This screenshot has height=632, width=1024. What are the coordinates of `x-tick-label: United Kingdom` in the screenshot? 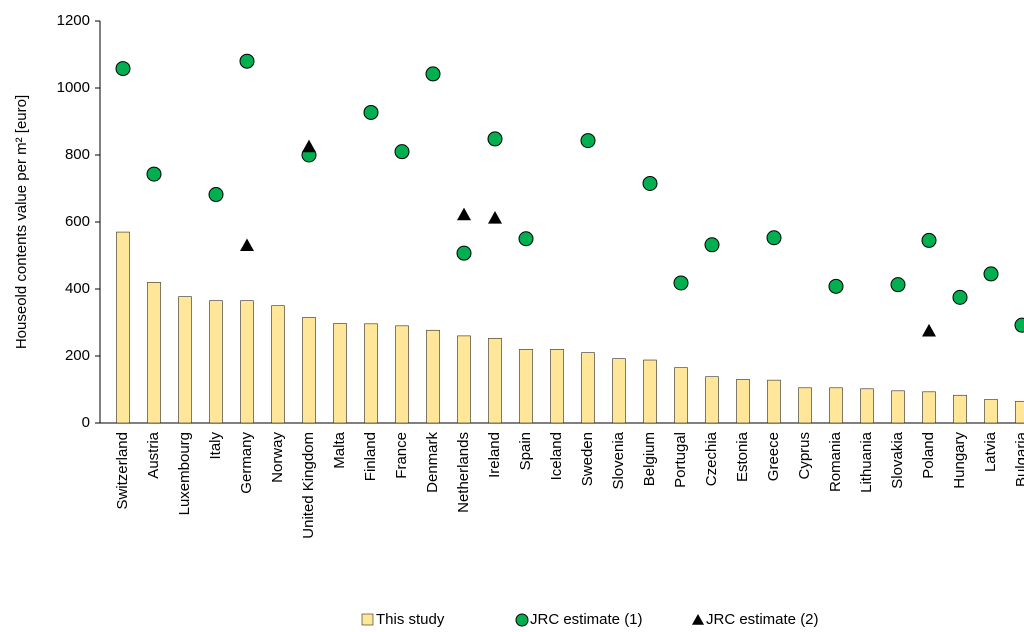 It's located at (308, 485).